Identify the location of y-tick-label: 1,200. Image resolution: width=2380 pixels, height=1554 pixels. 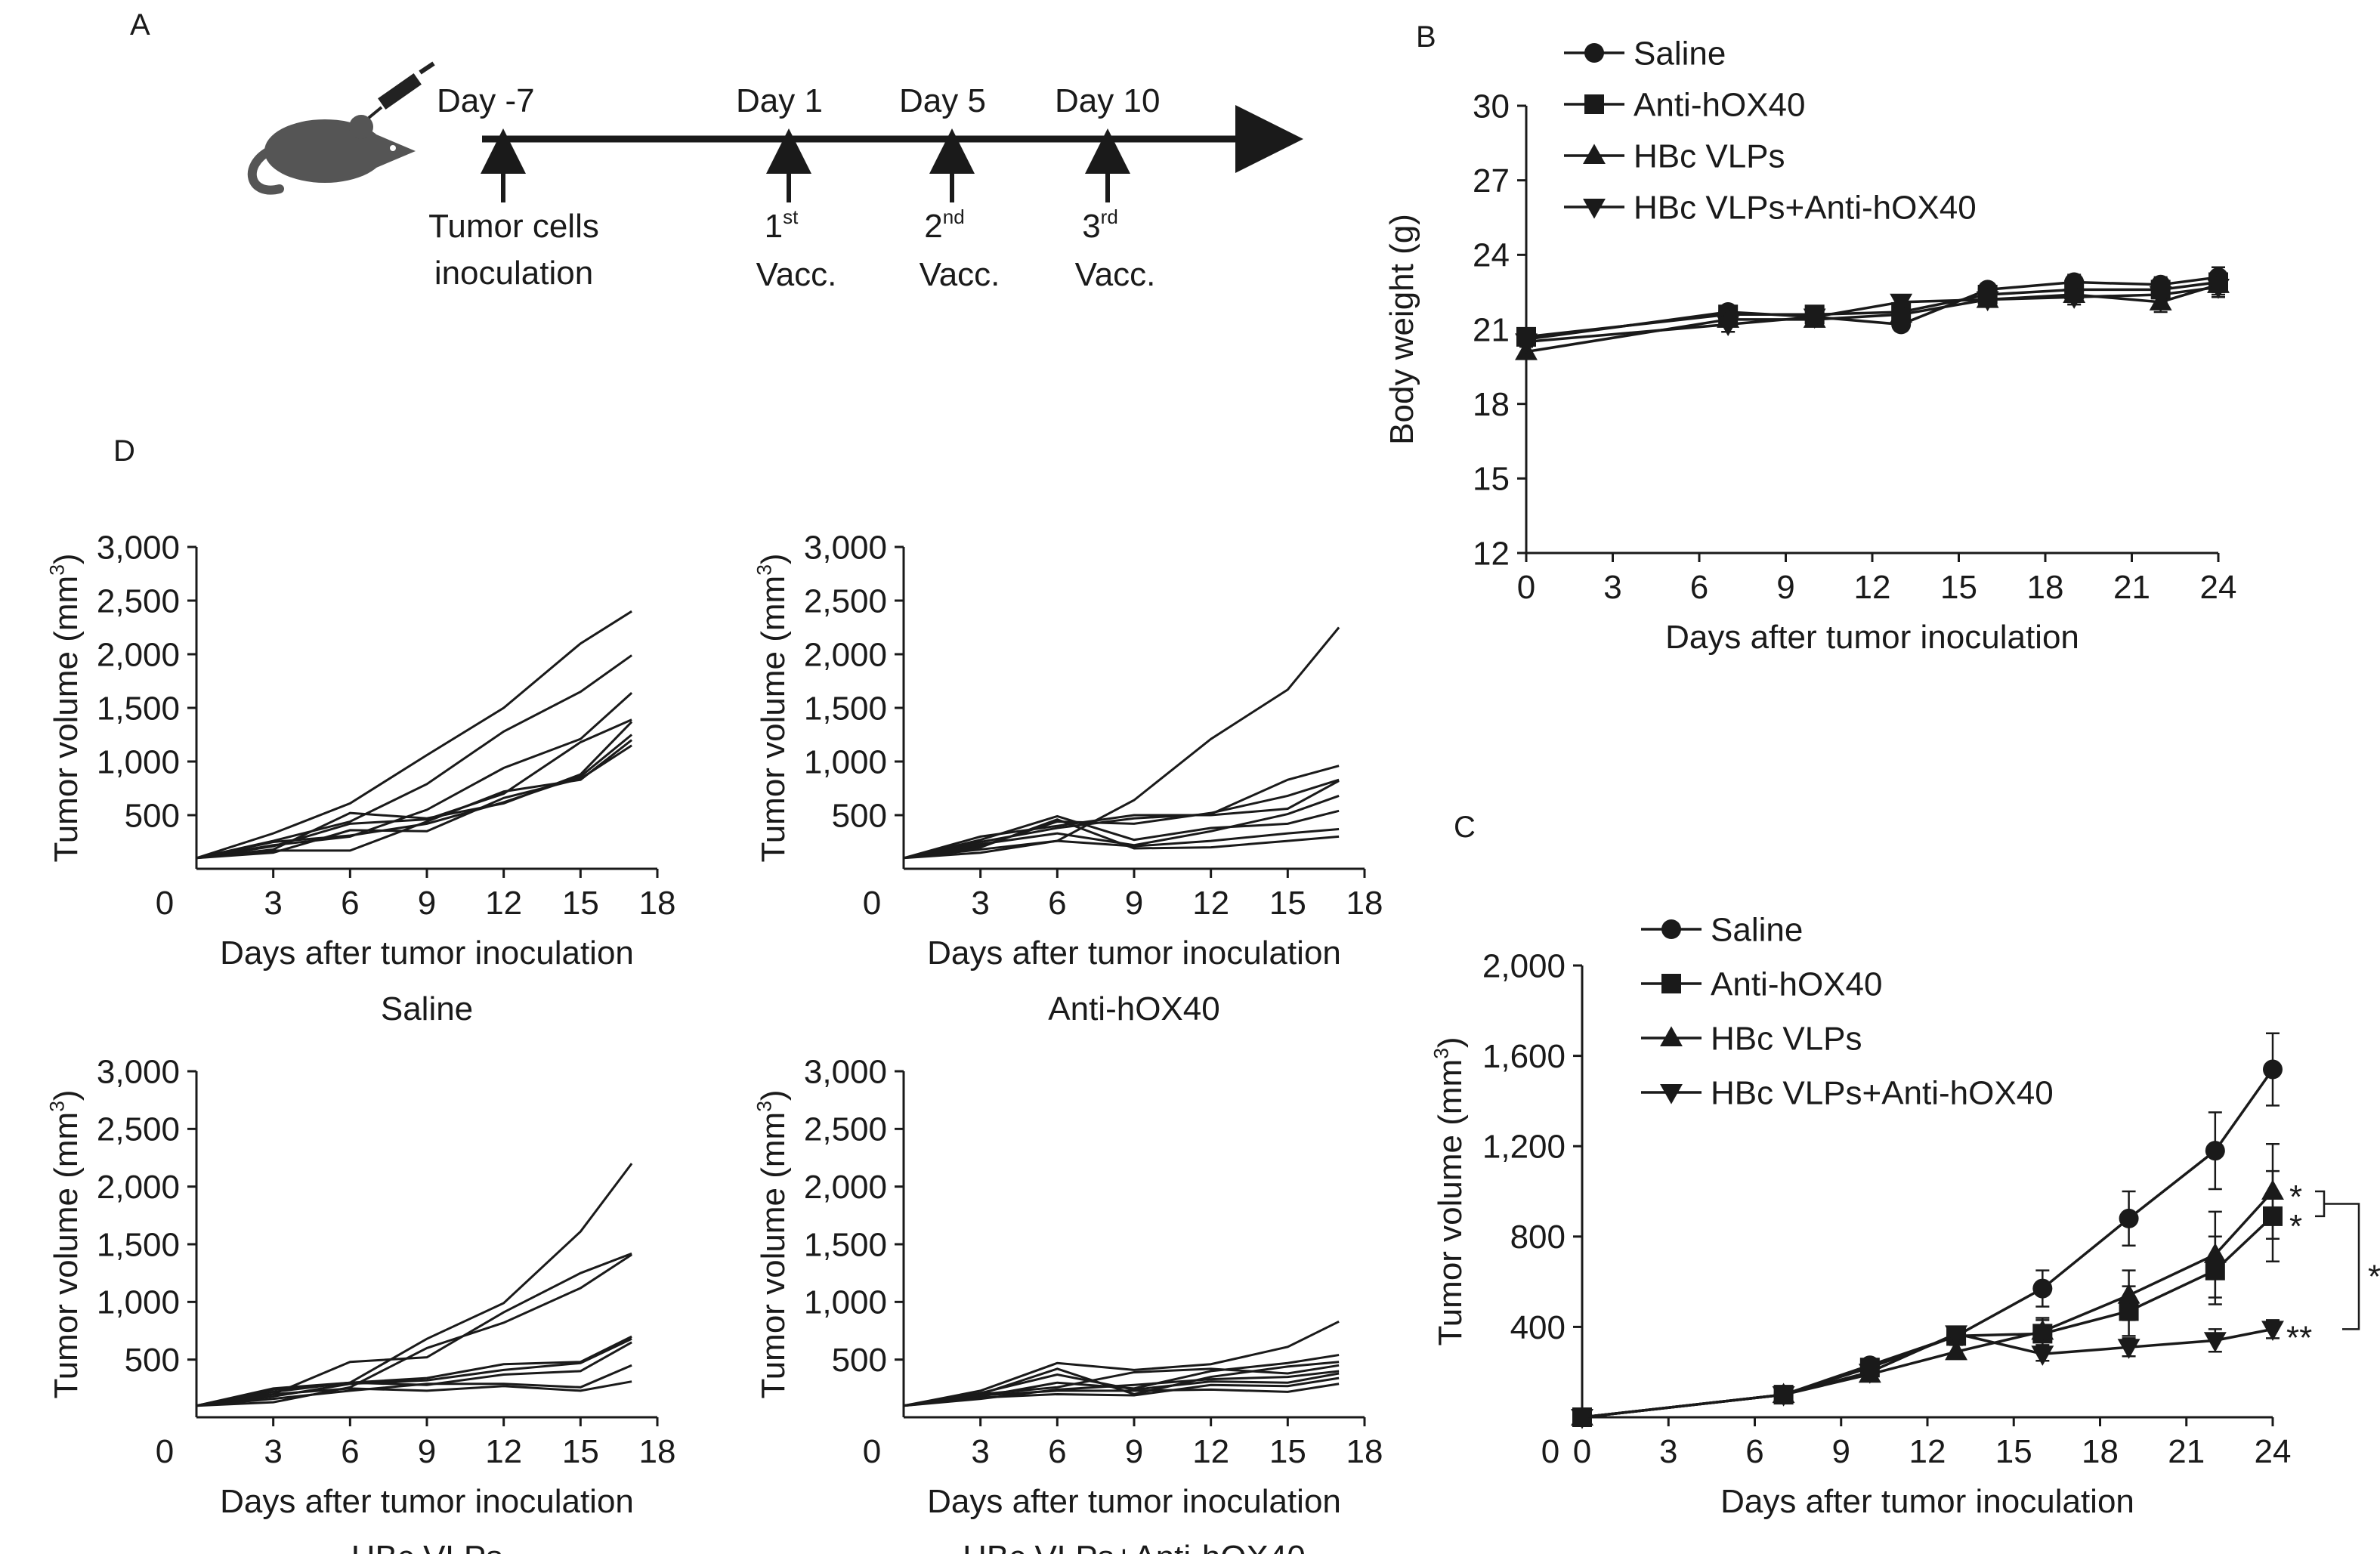
(1524, 1147).